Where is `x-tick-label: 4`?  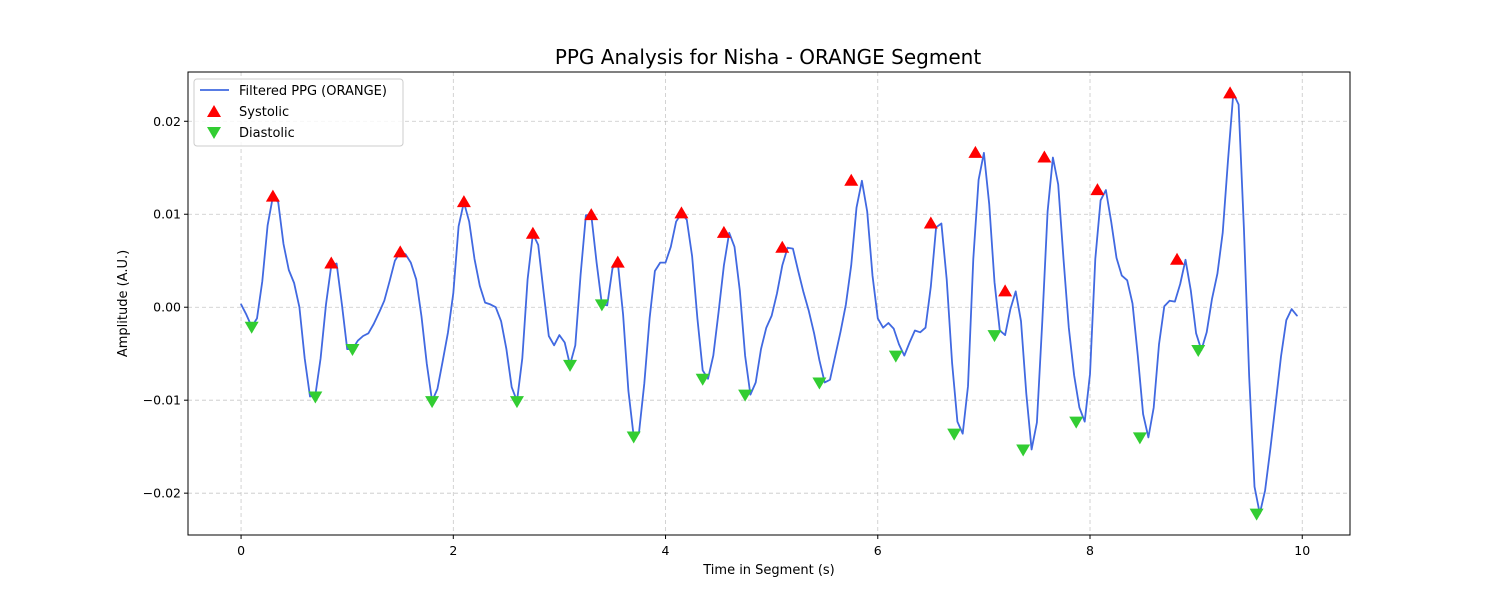
x-tick-label: 4 is located at coordinates (666, 550).